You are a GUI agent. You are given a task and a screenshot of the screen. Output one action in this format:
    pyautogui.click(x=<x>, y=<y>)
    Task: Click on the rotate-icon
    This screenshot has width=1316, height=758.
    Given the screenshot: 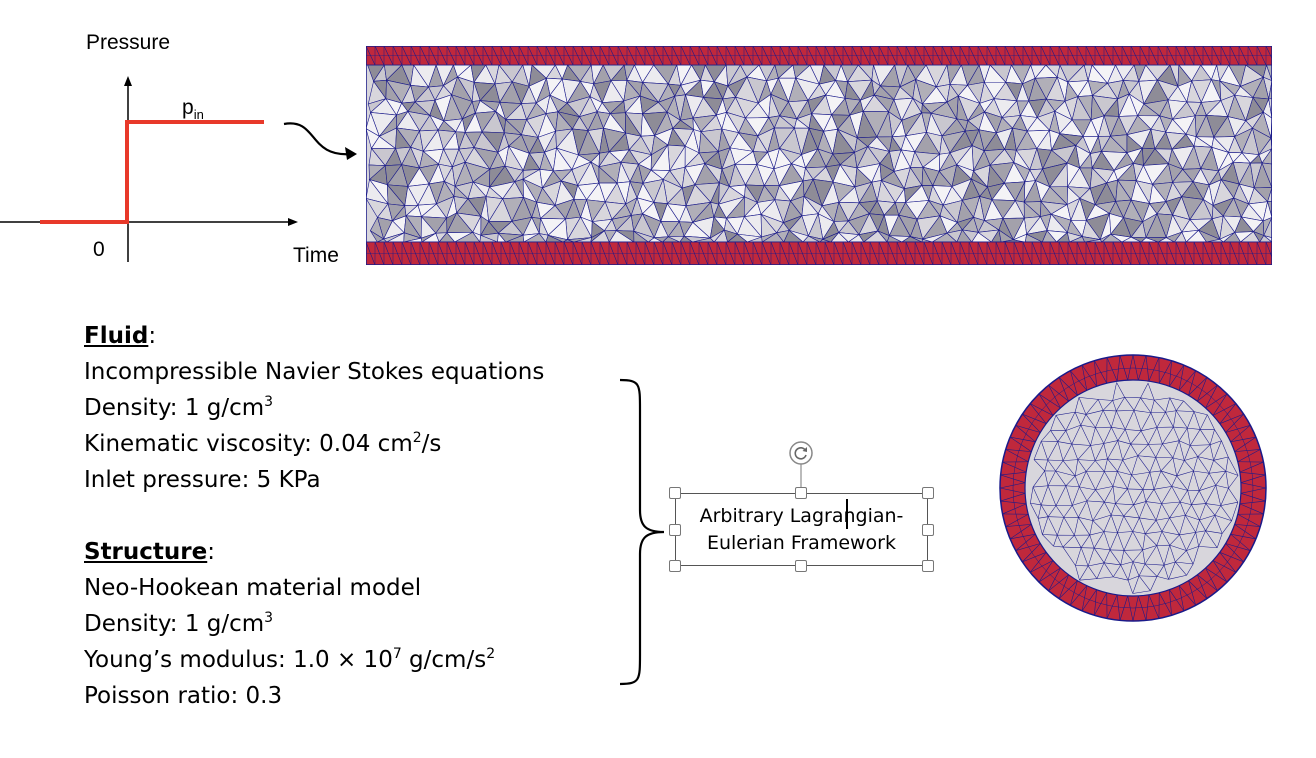 What is the action you would take?
    pyautogui.click(x=801, y=453)
    